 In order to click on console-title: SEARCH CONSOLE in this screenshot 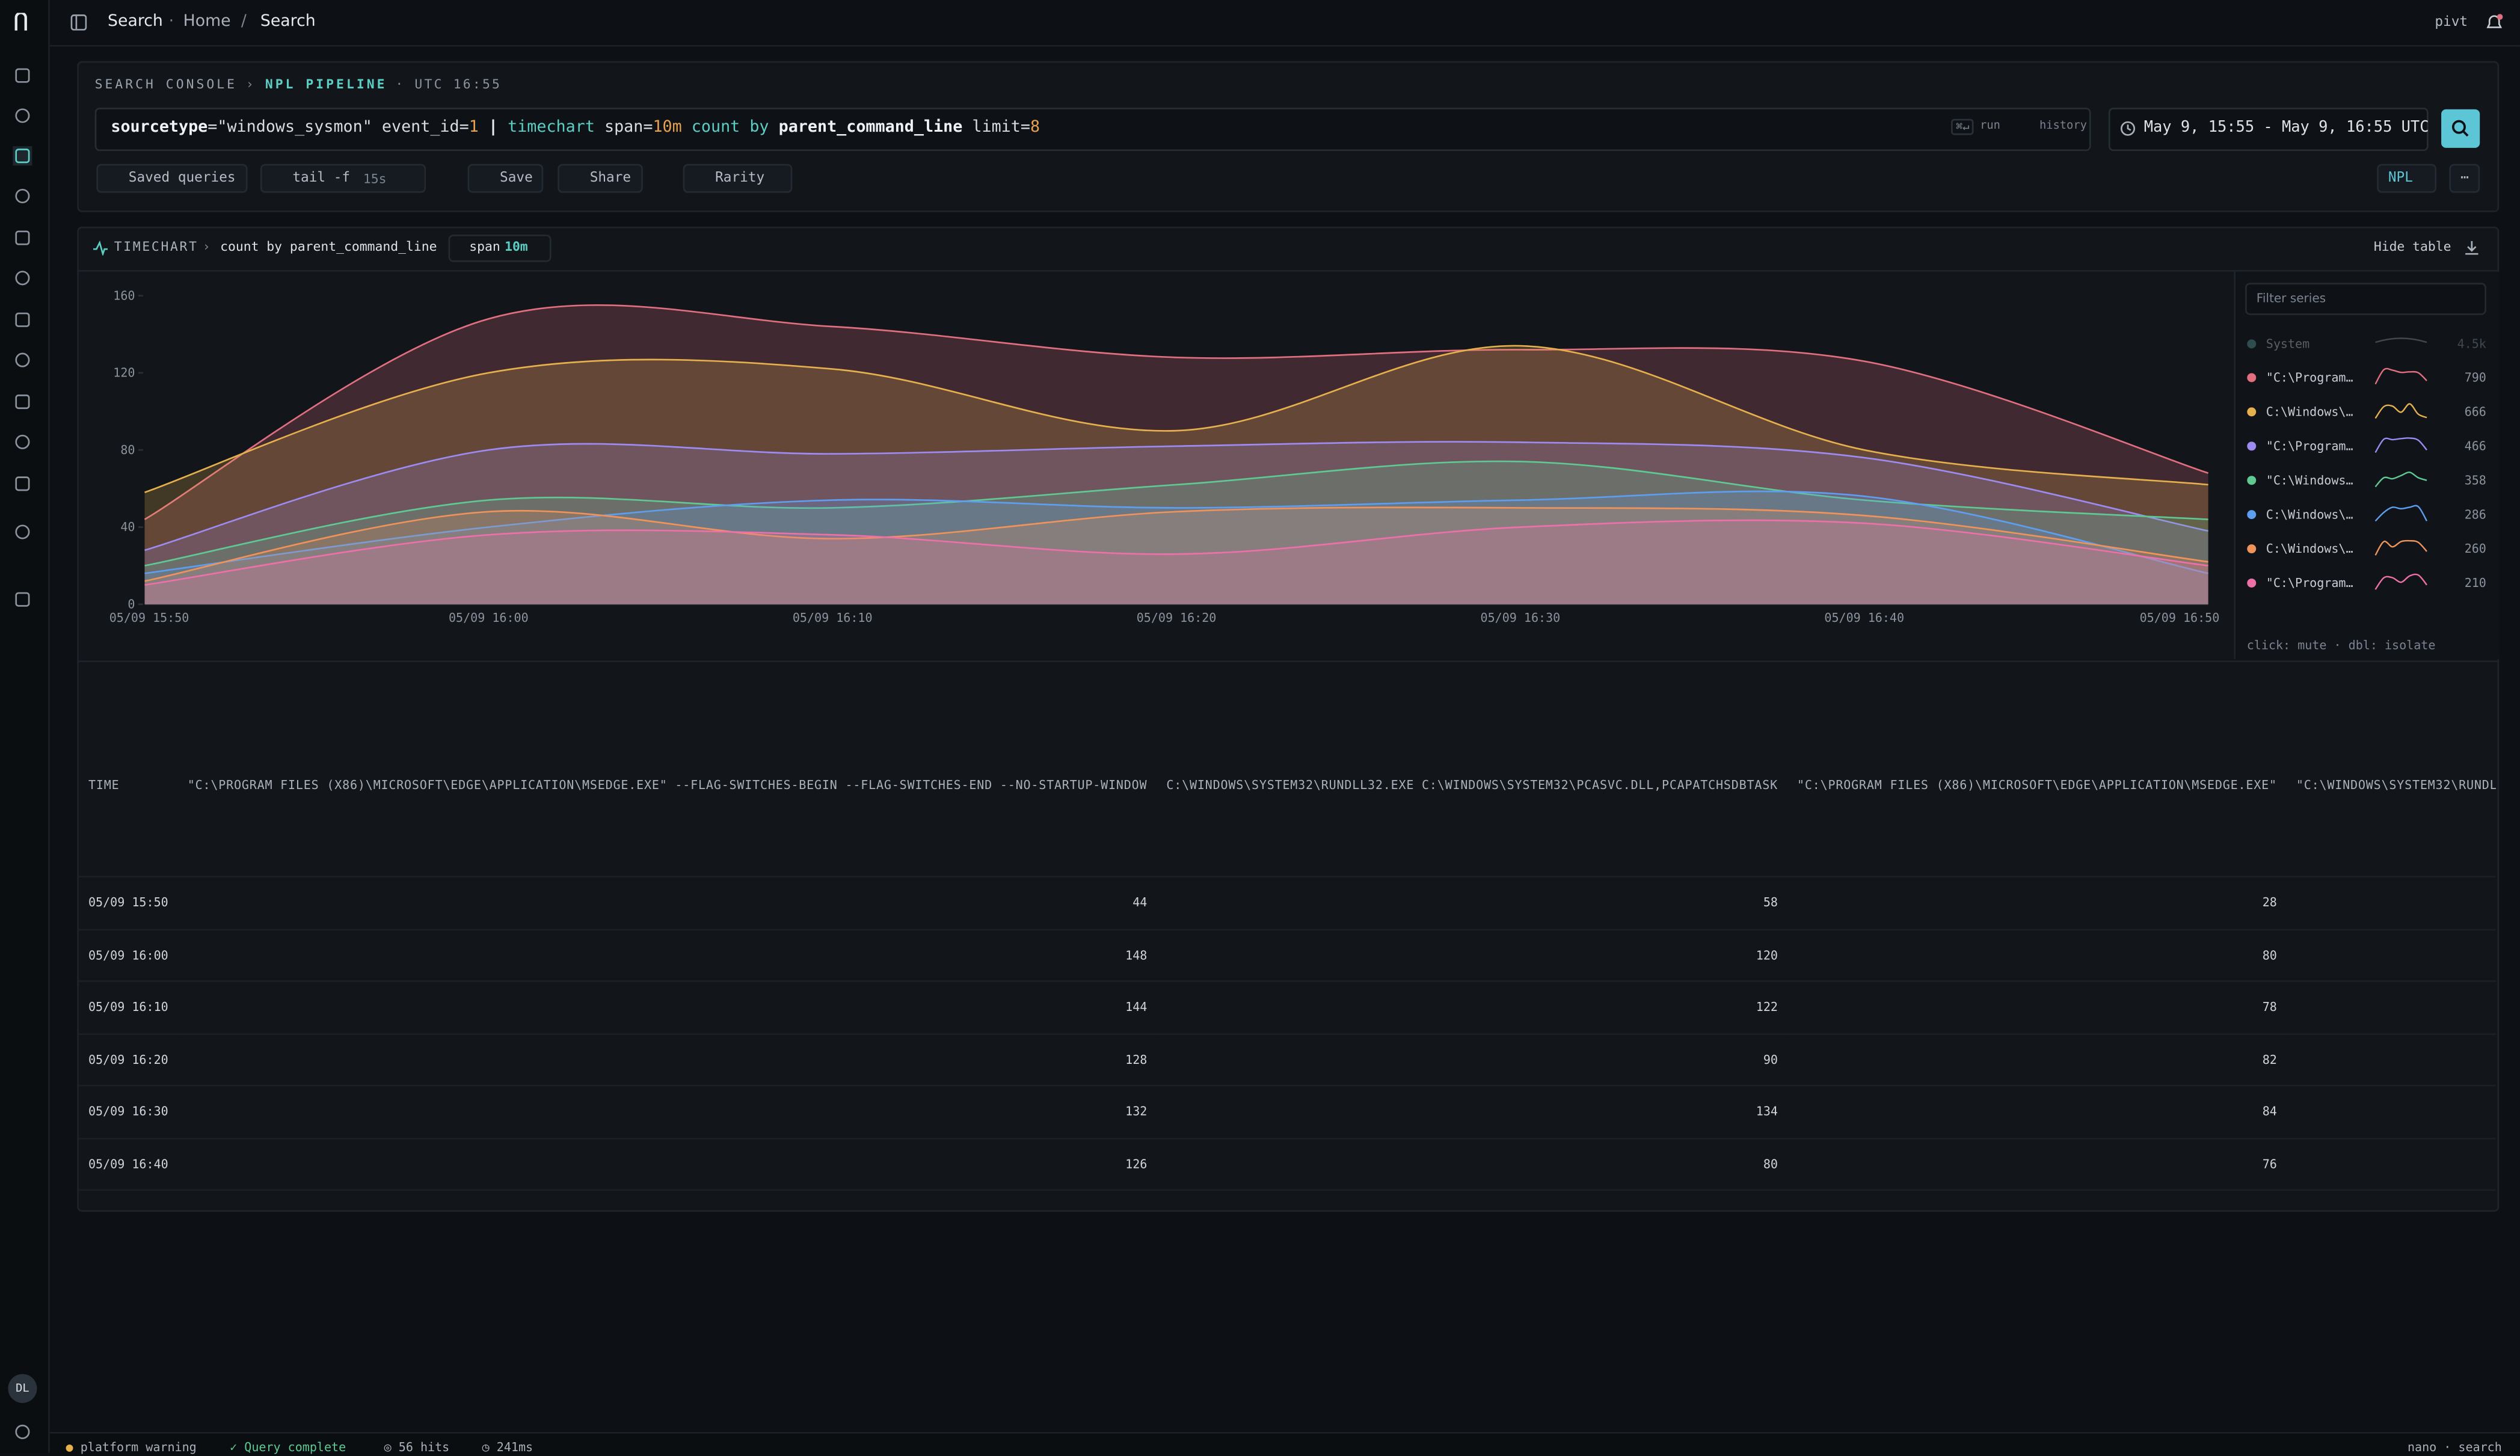, I will do `click(165, 85)`.